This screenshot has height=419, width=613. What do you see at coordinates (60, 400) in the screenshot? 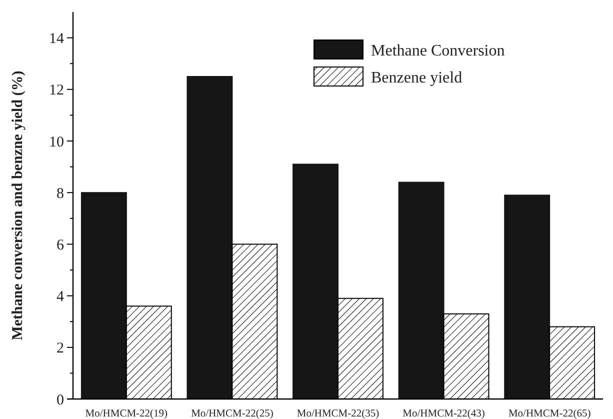
I see `y-tick-label: 0` at bounding box center [60, 400].